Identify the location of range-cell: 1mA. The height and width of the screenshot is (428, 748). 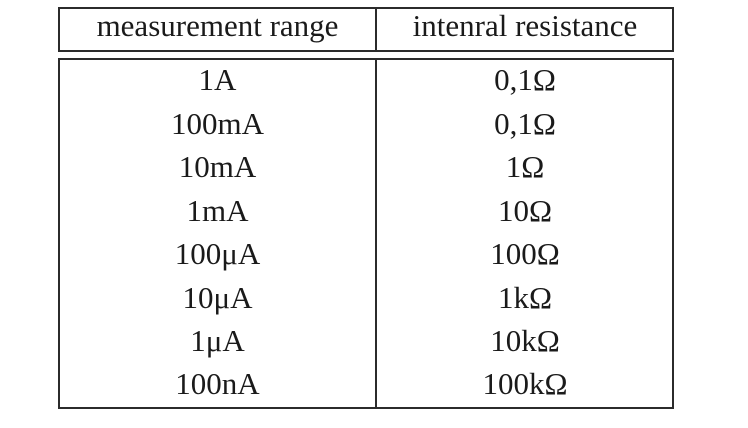
(217, 210).